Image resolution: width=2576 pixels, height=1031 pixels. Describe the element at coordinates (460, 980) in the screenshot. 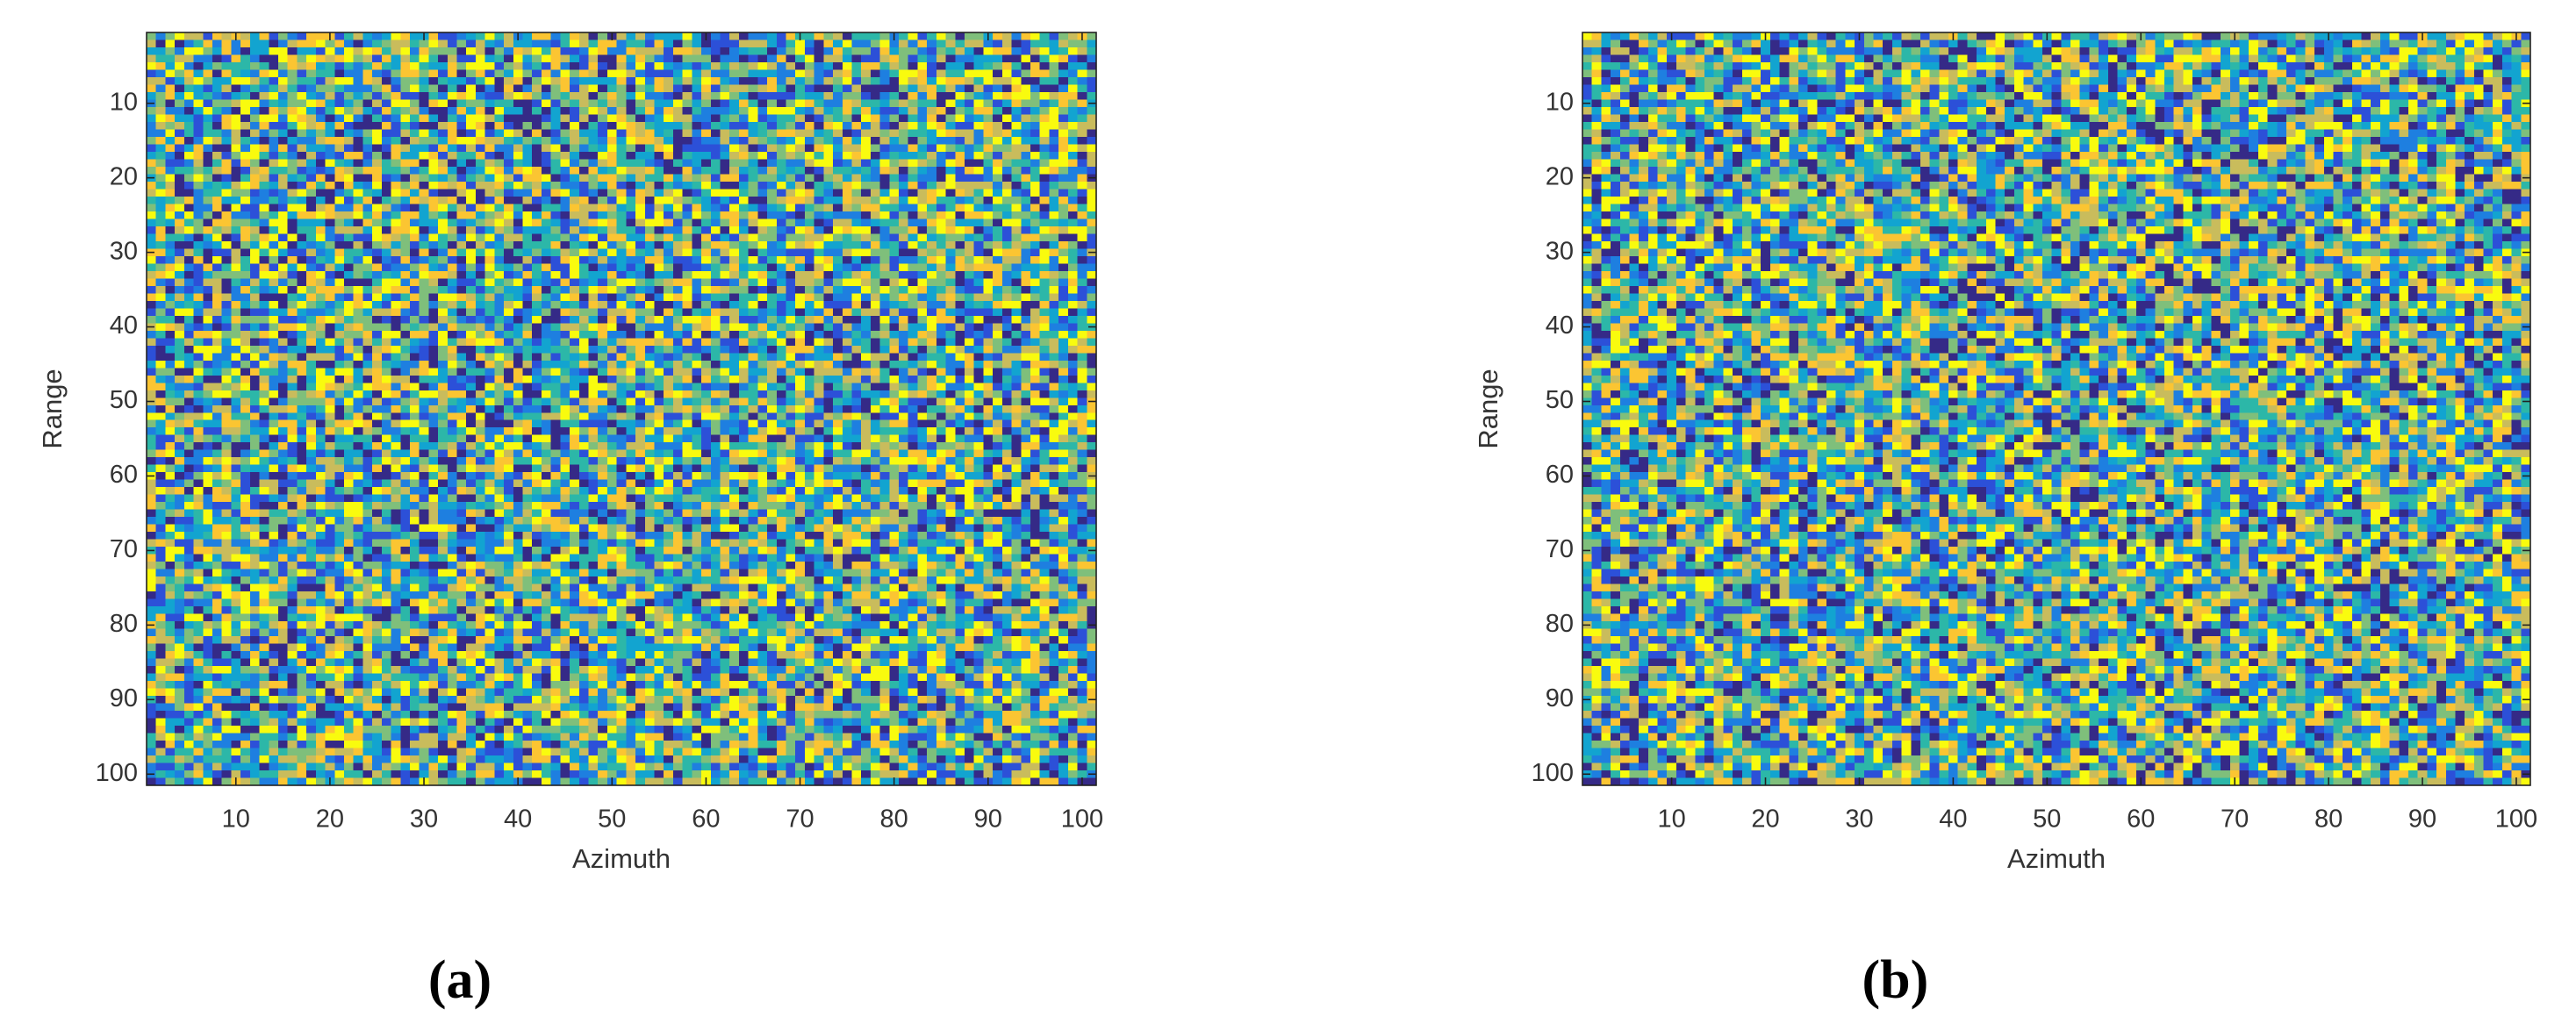

I see `panel-caption: (a)` at that location.